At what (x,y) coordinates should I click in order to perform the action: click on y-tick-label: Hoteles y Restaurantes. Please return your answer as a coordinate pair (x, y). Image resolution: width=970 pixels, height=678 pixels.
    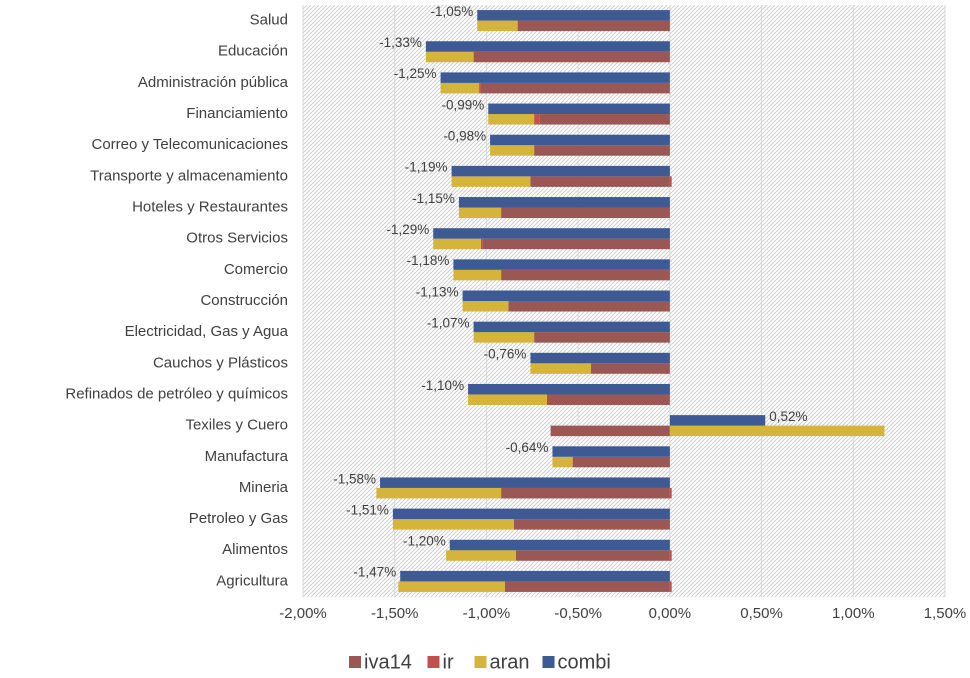
    Looking at the image, I should click on (210, 206).